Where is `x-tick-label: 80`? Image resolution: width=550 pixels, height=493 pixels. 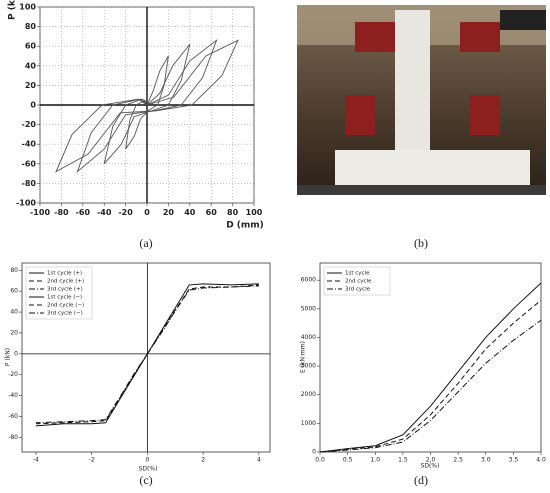
x-tick-label: 80 is located at coordinates (233, 212).